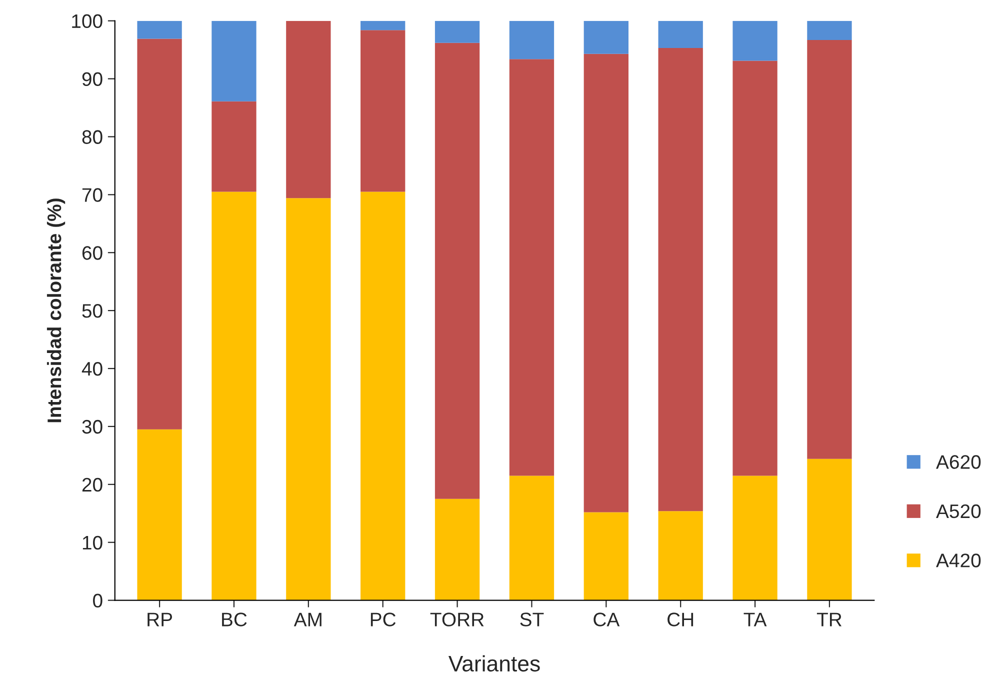  Describe the element at coordinates (607, 619) in the screenshot. I see `x-tick-label: CA` at that location.